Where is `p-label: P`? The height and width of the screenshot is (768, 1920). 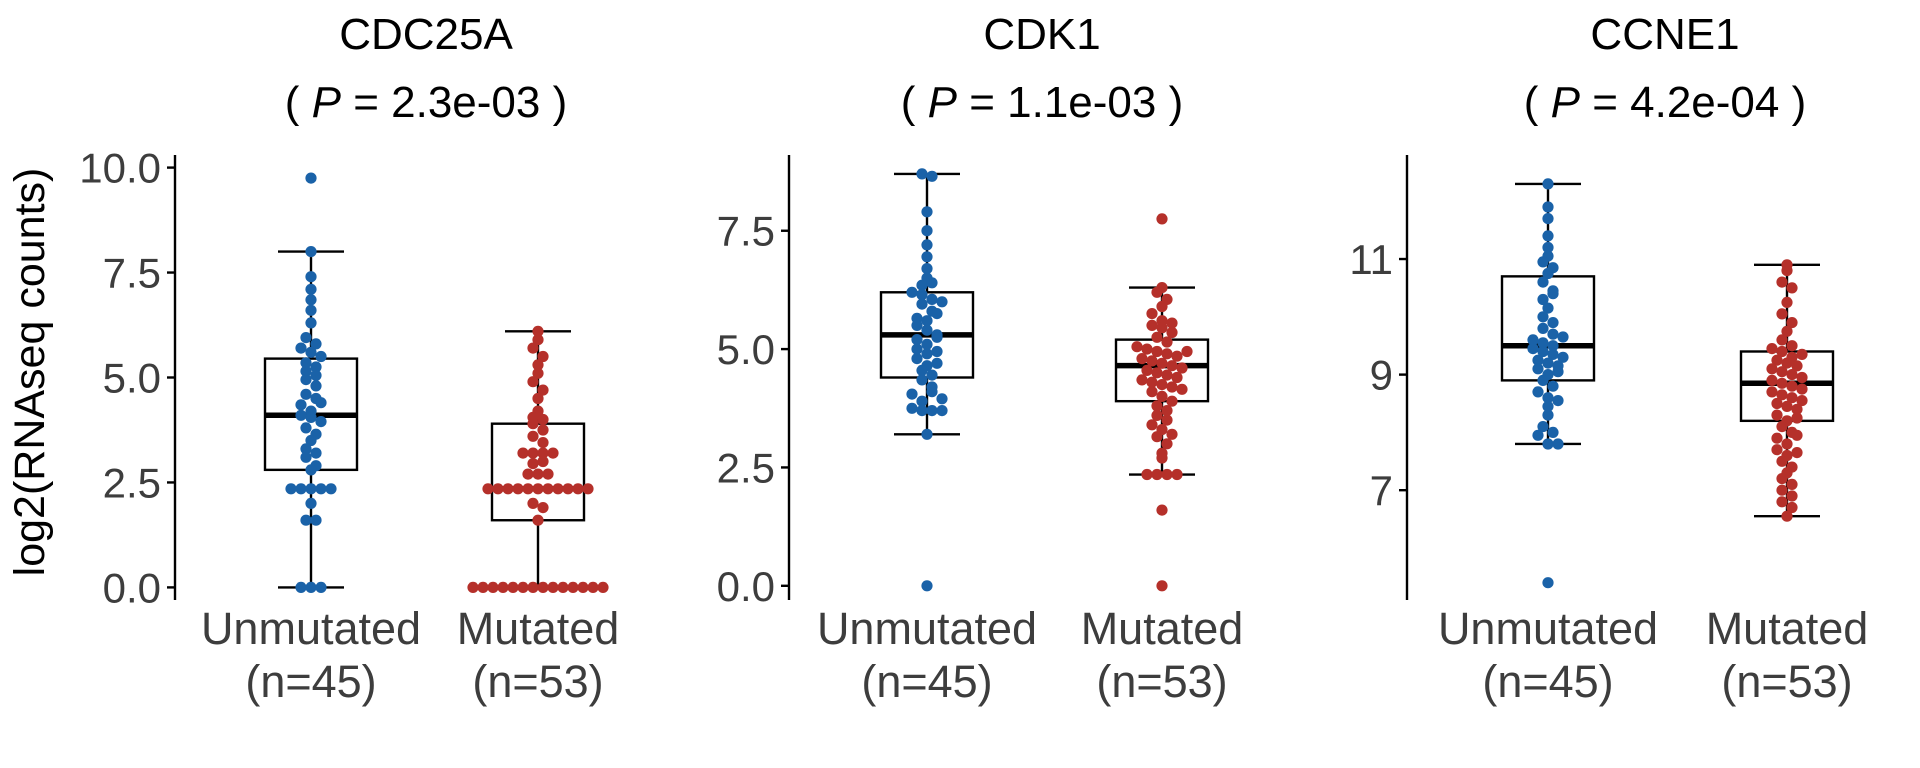
p-label: P is located at coordinates (1566, 102).